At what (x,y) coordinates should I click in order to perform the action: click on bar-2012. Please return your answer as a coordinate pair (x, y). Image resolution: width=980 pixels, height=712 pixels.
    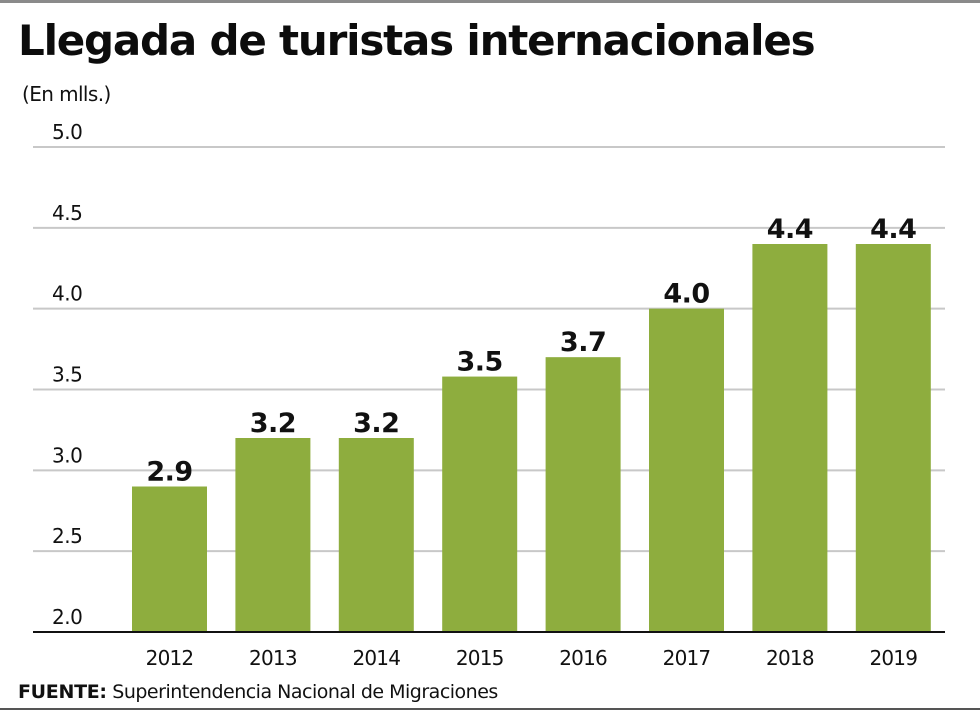
    Looking at the image, I should click on (169, 559).